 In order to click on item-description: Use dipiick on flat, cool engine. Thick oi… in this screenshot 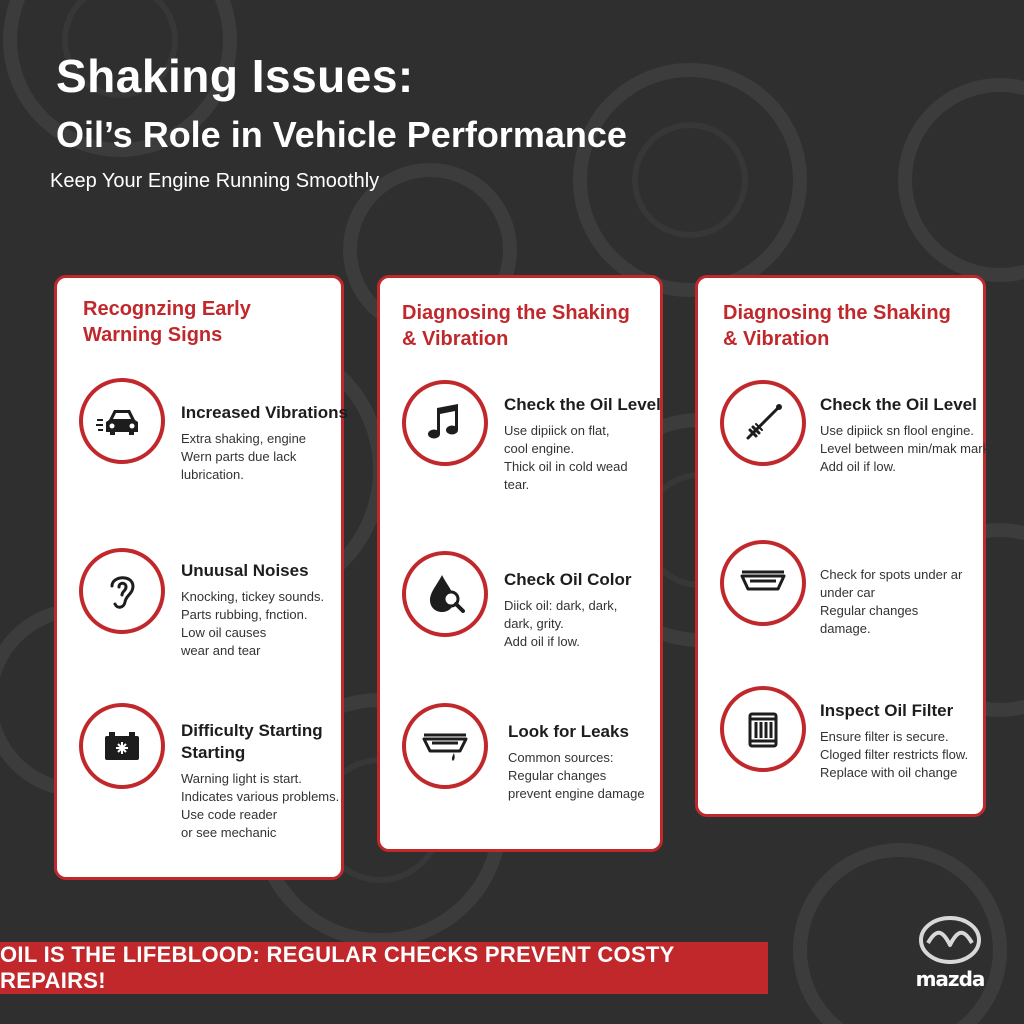, I will do `click(566, 457)`.